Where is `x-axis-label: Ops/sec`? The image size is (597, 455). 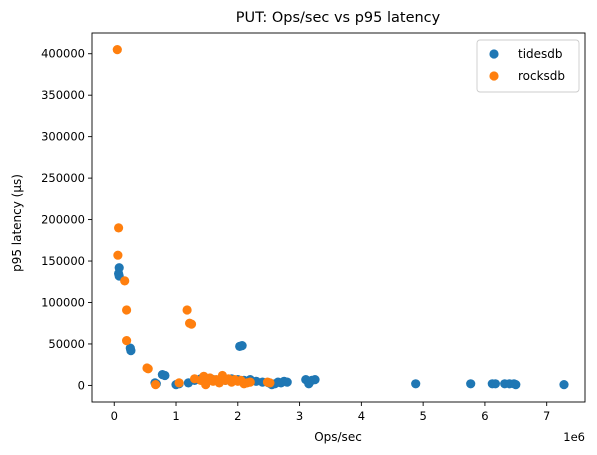
x-axis-label: Ops/sec is located at coordinates (338, 437).